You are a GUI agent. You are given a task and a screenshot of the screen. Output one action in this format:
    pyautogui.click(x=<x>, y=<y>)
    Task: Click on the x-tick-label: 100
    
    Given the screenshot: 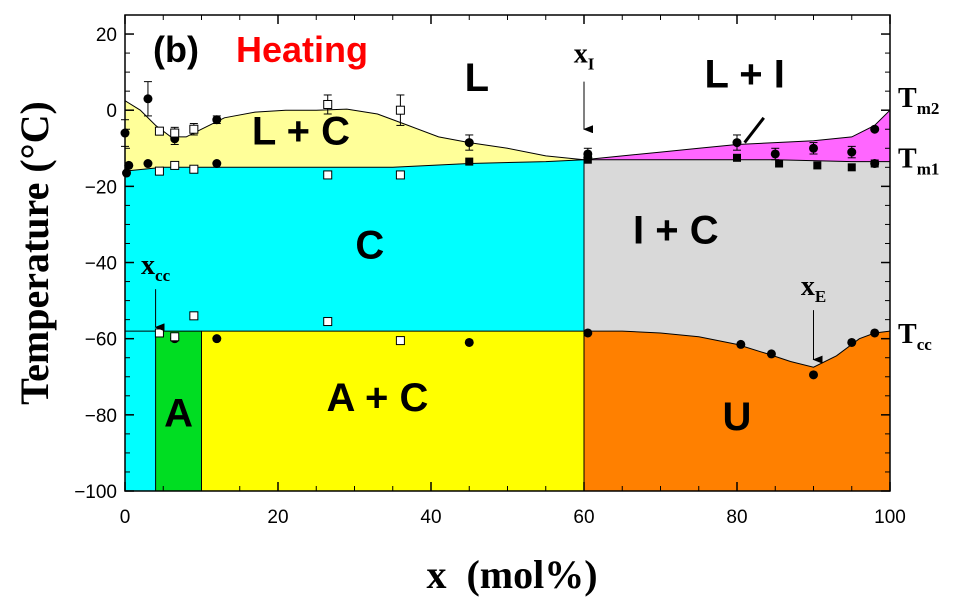 What is the action you would take?
    pyautogui.click(x=890, y=517)
    